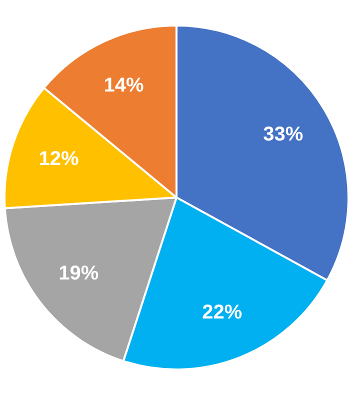  What do you see at coordinates (78, 273) in the screenshot?
I see `data-label: 19%` at bounding box center [78, 273].